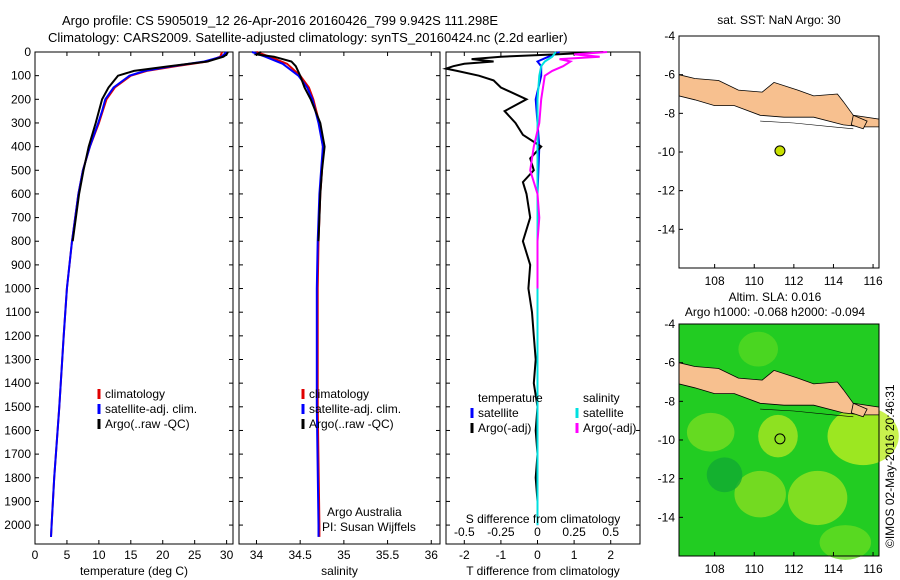 The image size is (900, 580). I want to click on y-tick-label: 1800, so click(17, 478).